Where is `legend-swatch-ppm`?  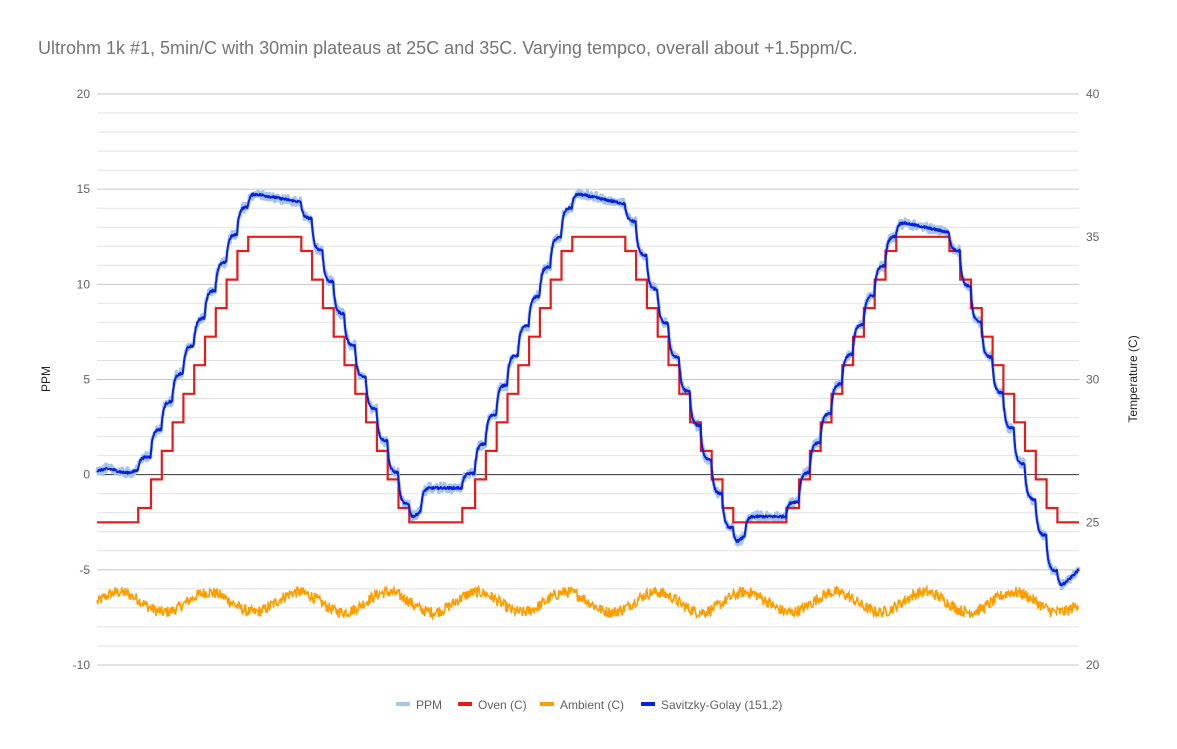
legend-swatch-ppm is located at coordinates (403, 704).